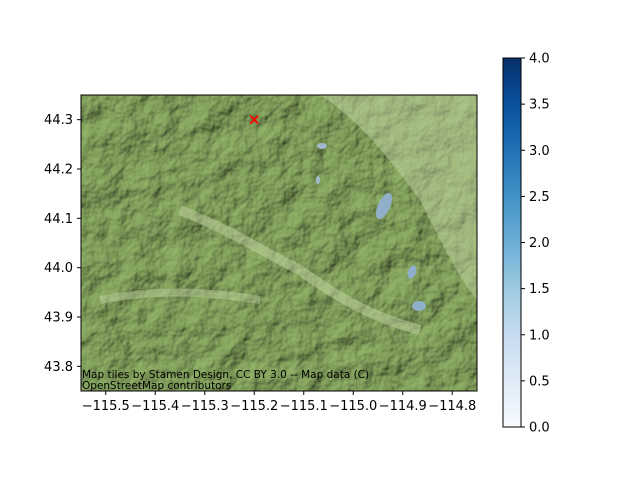  I want to click on y-axis: 43.8 43.9 44.0 44.1 44.2 44.3, so click(62, 244).